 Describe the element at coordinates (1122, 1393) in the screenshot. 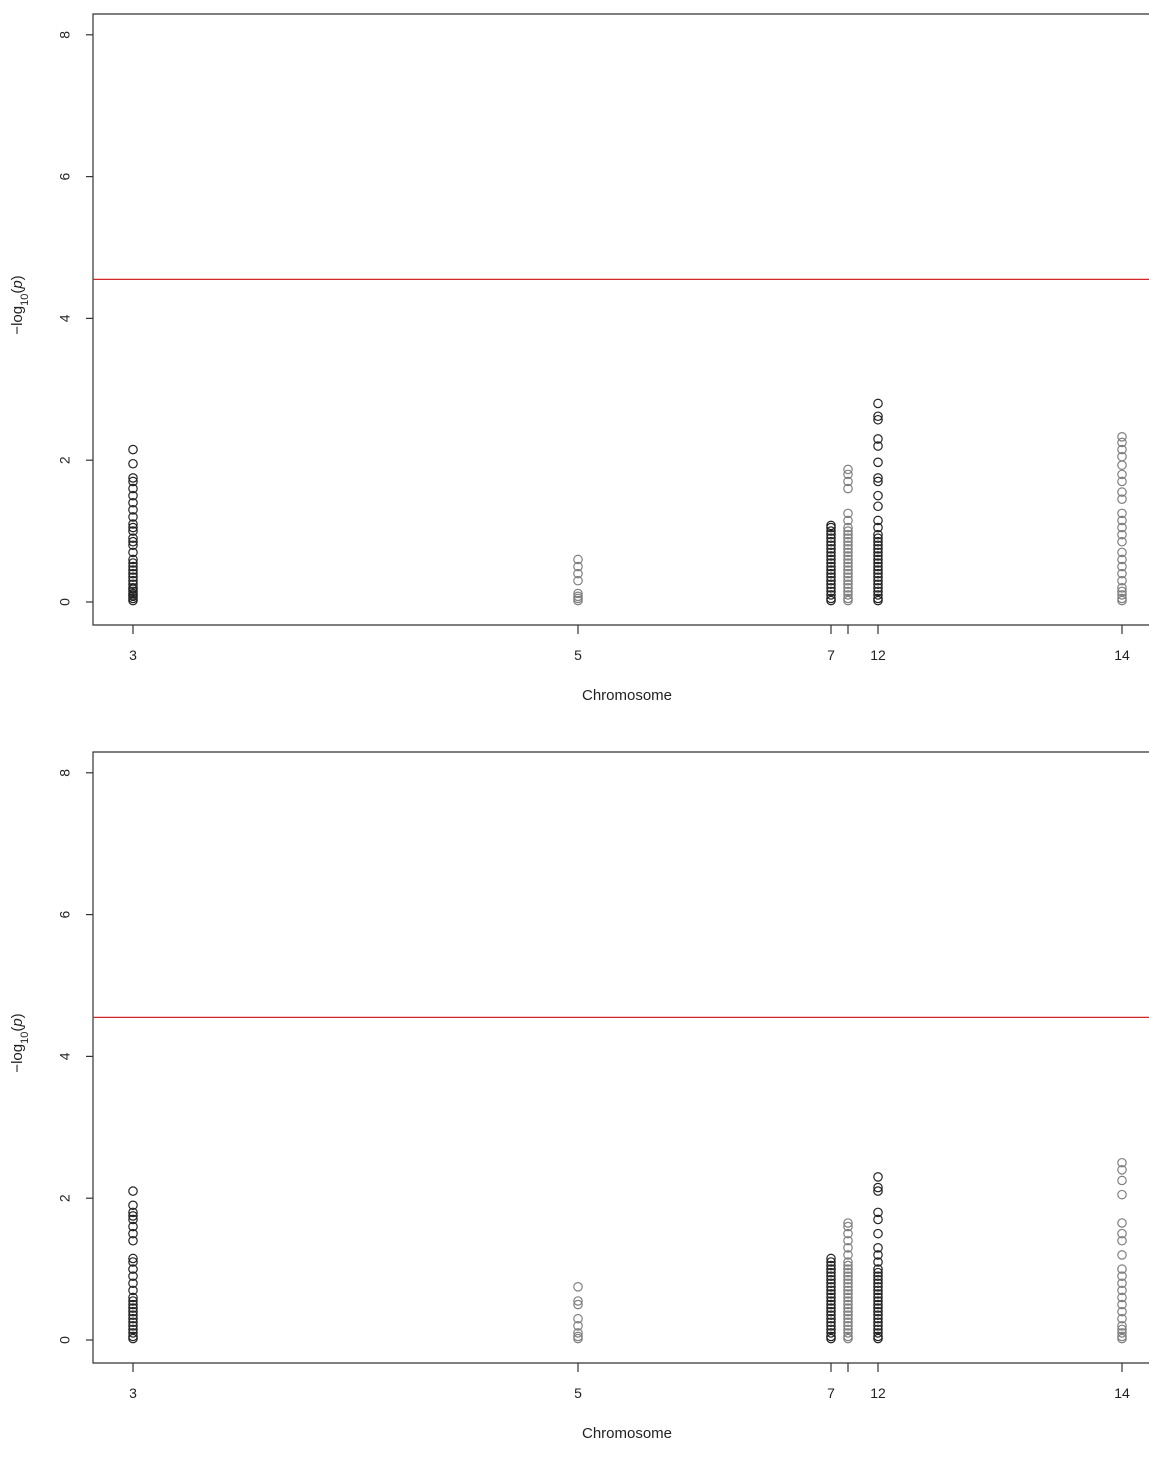

I see `x-tick-label: 14` at that location.